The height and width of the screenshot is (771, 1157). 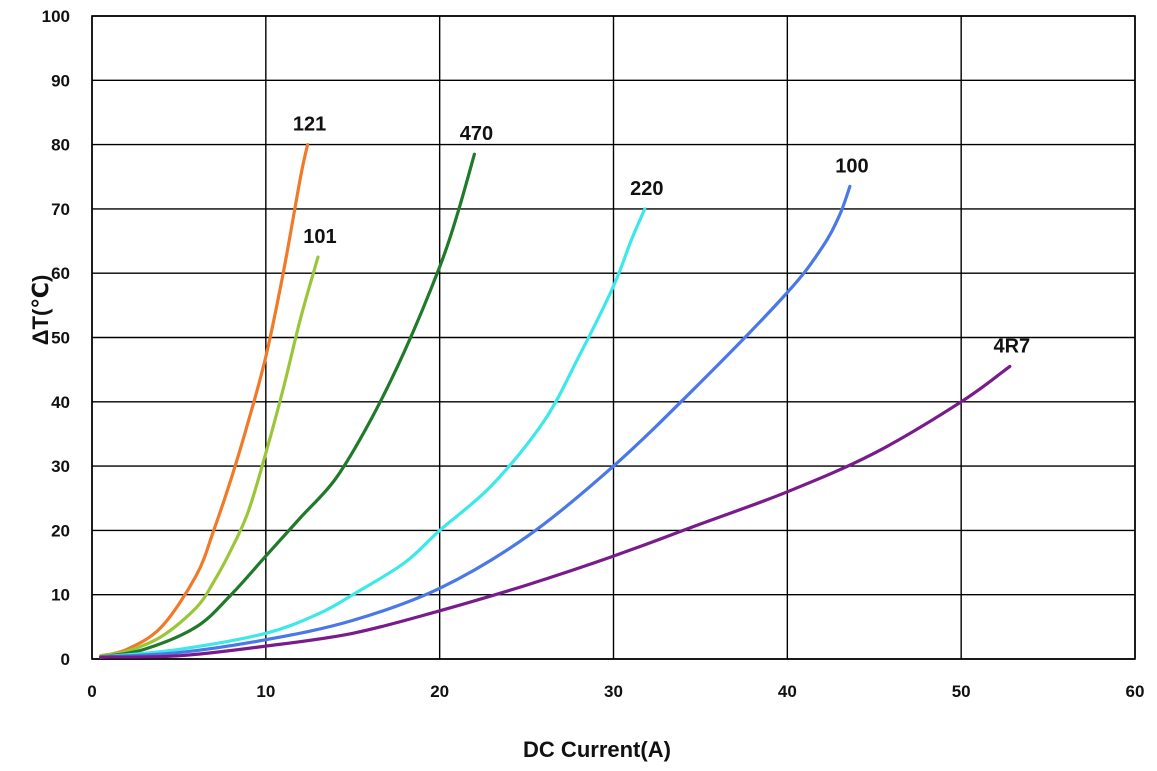 What do you see at coordinates (309, 125) in the screenshot?
I see `series-label-121: 121` at bounding box center [309, 125].